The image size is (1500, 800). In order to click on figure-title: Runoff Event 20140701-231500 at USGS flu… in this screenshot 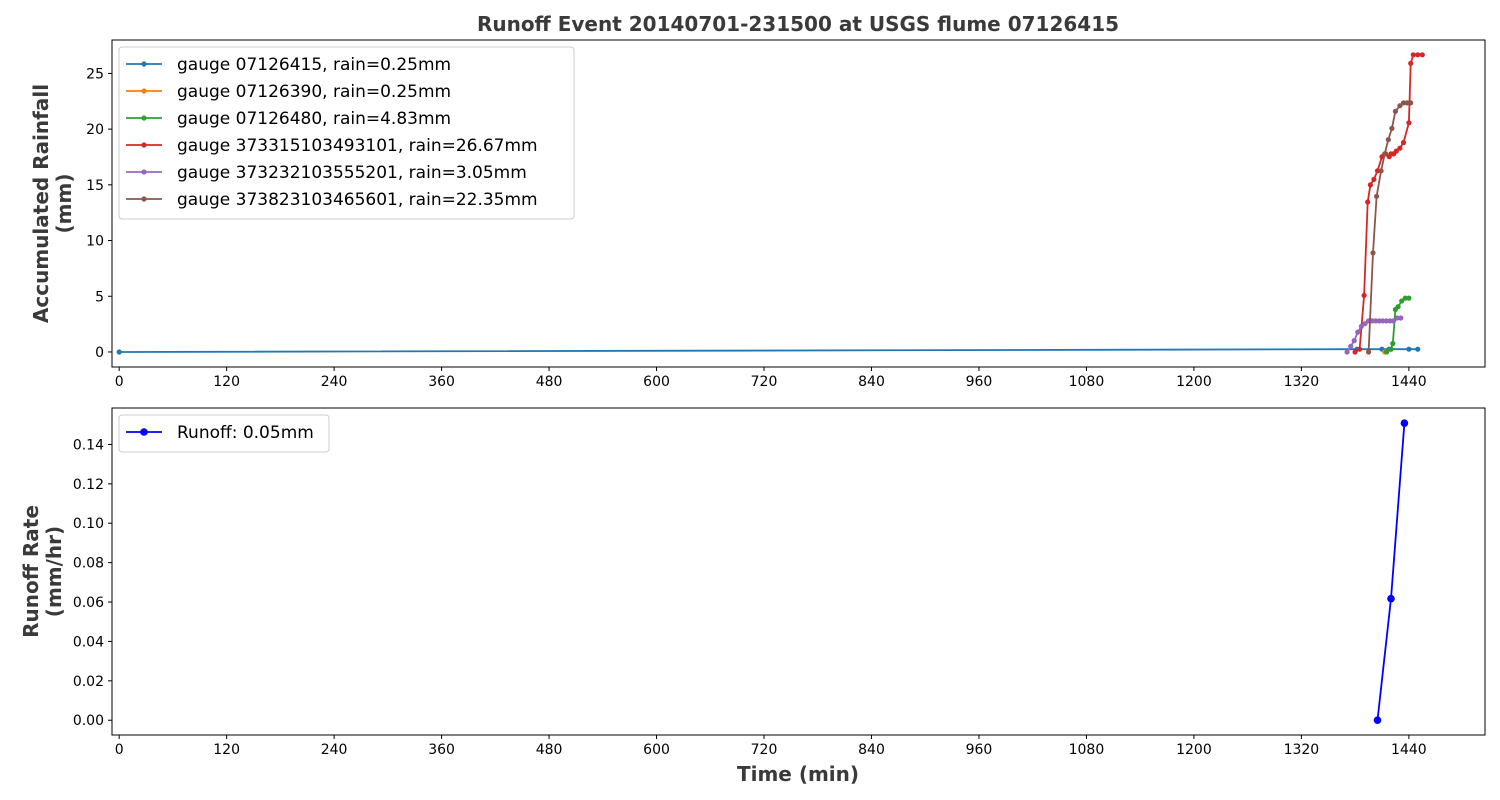, I will do `click(798, 24)`.